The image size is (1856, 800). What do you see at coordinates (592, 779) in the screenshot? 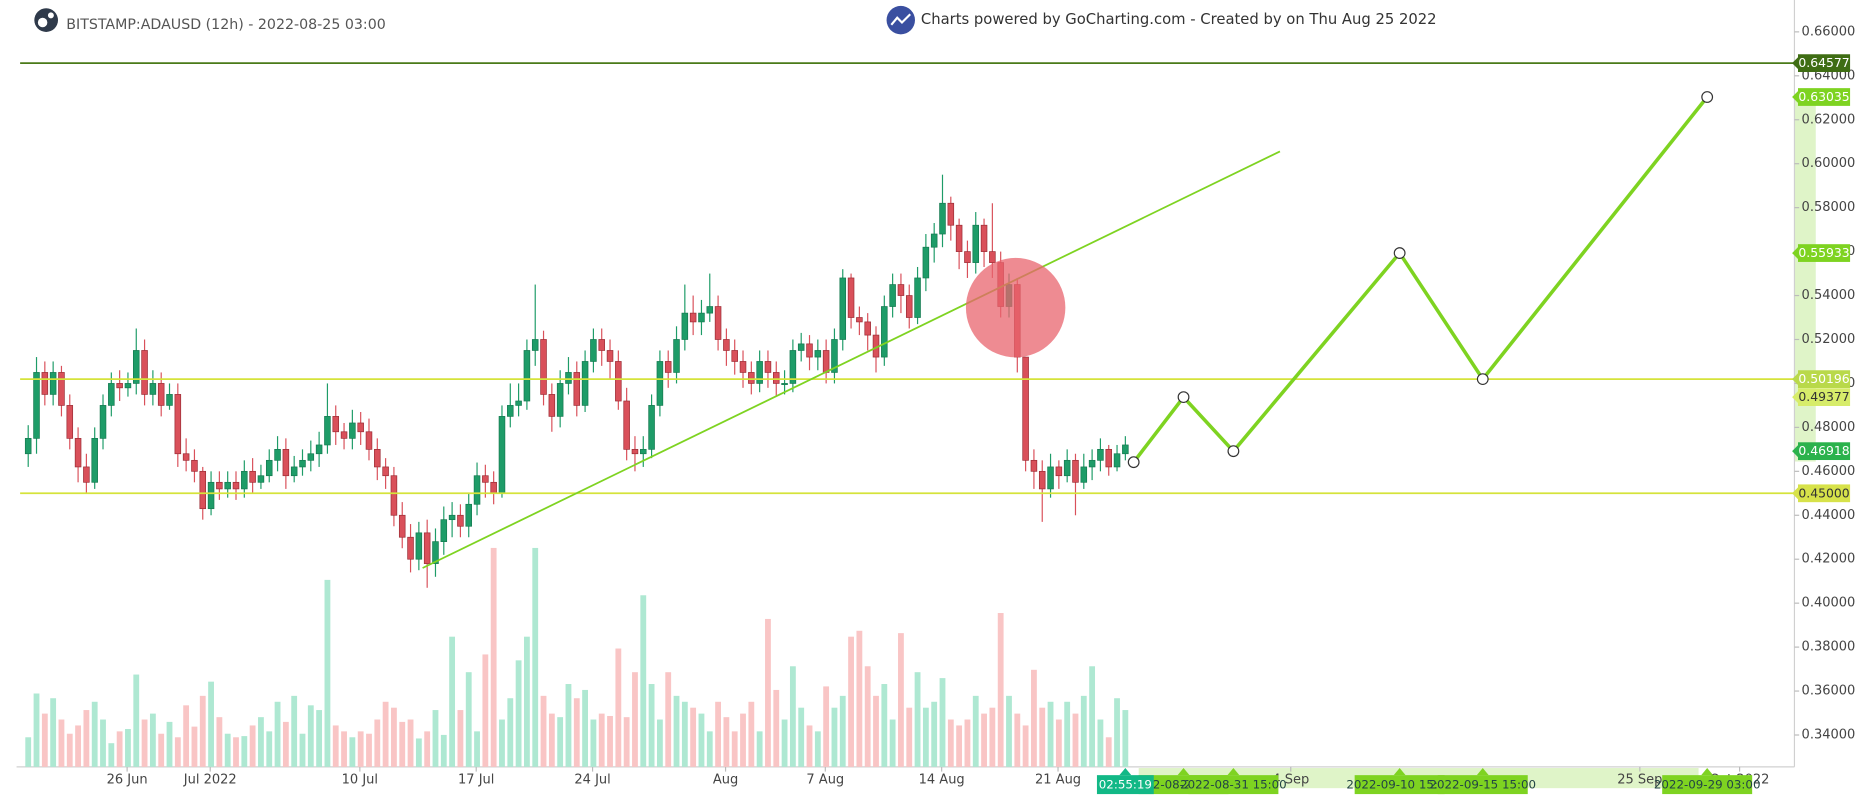
I see `x-tick-label: 24 Jul` at bounding box center [592, 779].